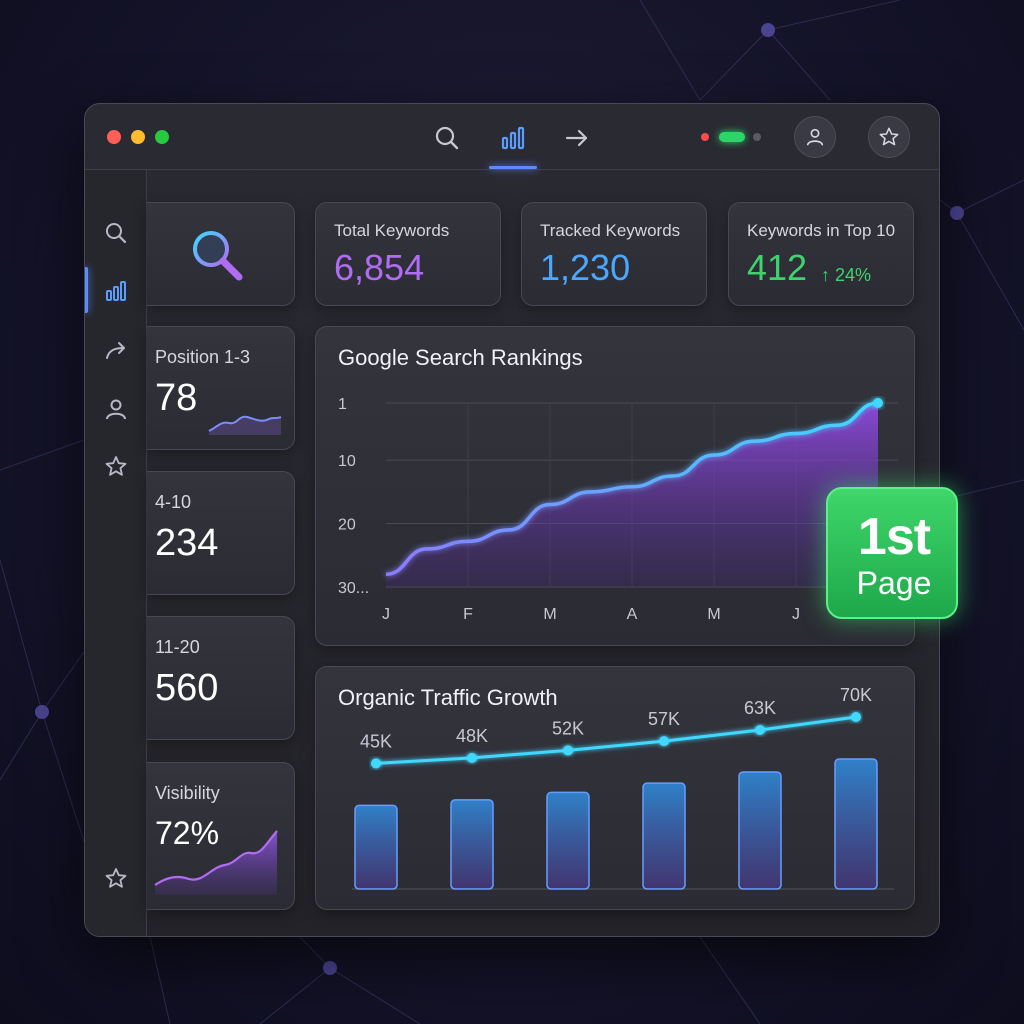 The image size is (1024, 1024). I want to click on visibility-card: Visibility 72%, so click(221, 836).